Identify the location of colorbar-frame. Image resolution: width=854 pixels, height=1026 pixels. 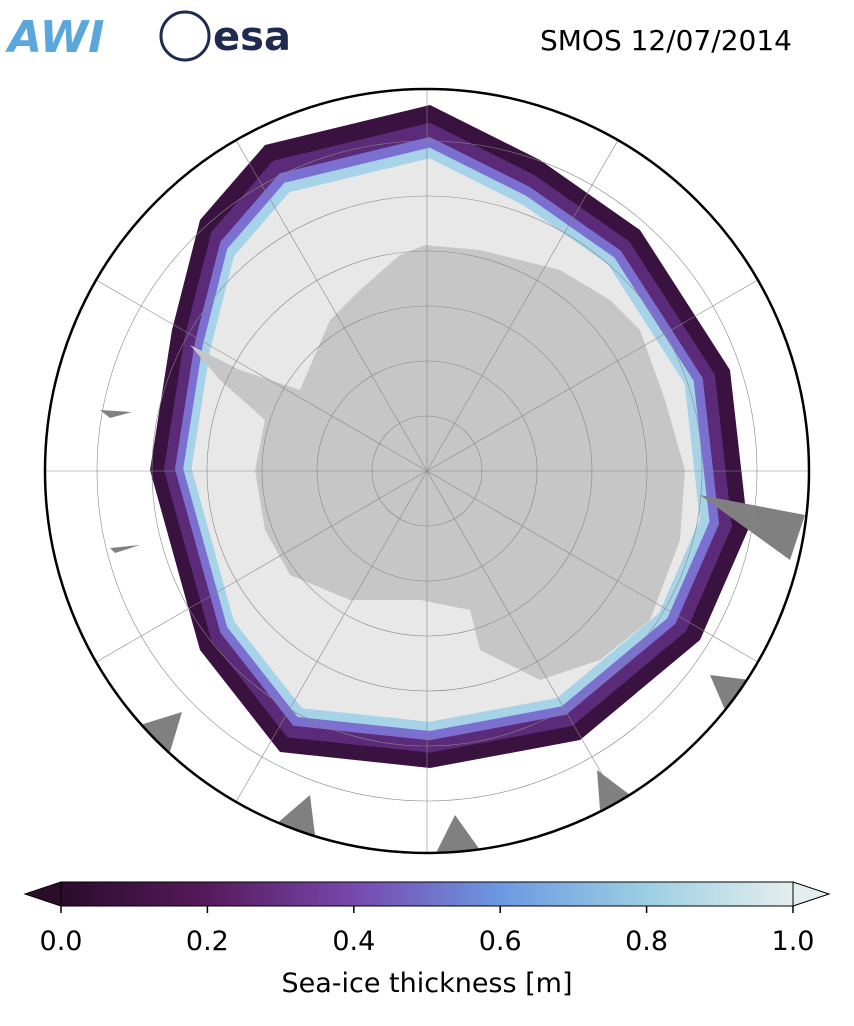
(427, 894).